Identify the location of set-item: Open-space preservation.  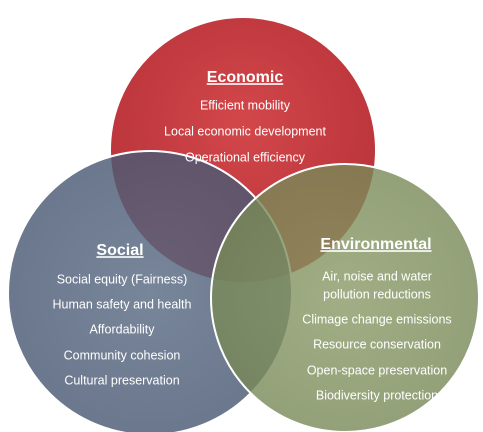
(377, 370).